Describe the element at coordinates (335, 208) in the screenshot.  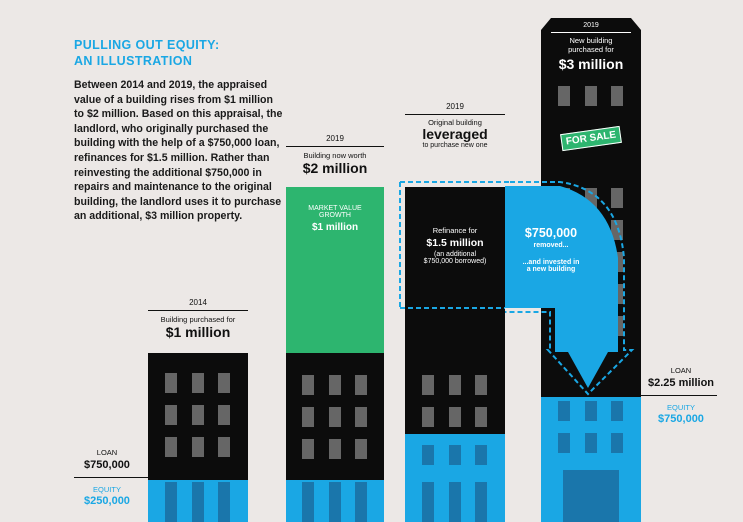
I see `market-growth-line1: MARKET VALUE` at that location.